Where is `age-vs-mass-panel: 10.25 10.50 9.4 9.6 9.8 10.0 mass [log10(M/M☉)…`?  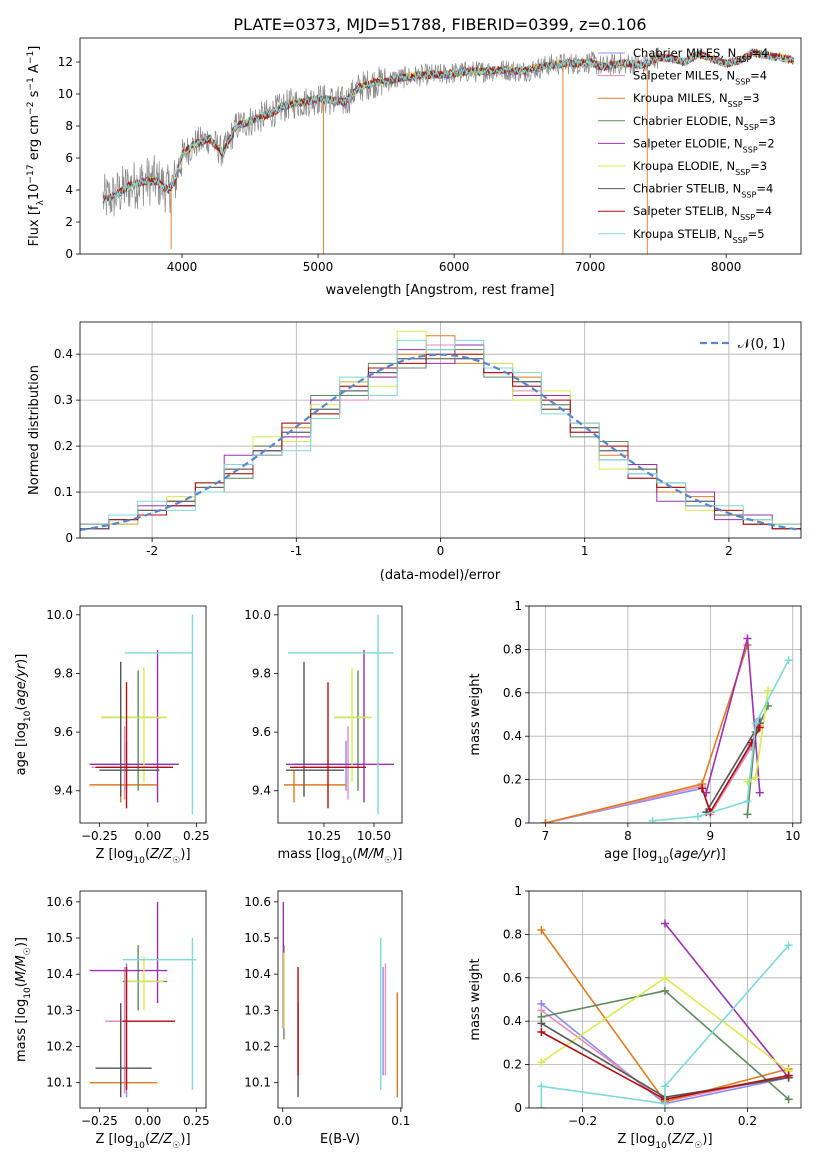
age-vs-mass-panel: 10.25 10.50 9.4 9.6 9.8 10.0 mass [log10(M/M☉)… is located at coordinates (323, 735).